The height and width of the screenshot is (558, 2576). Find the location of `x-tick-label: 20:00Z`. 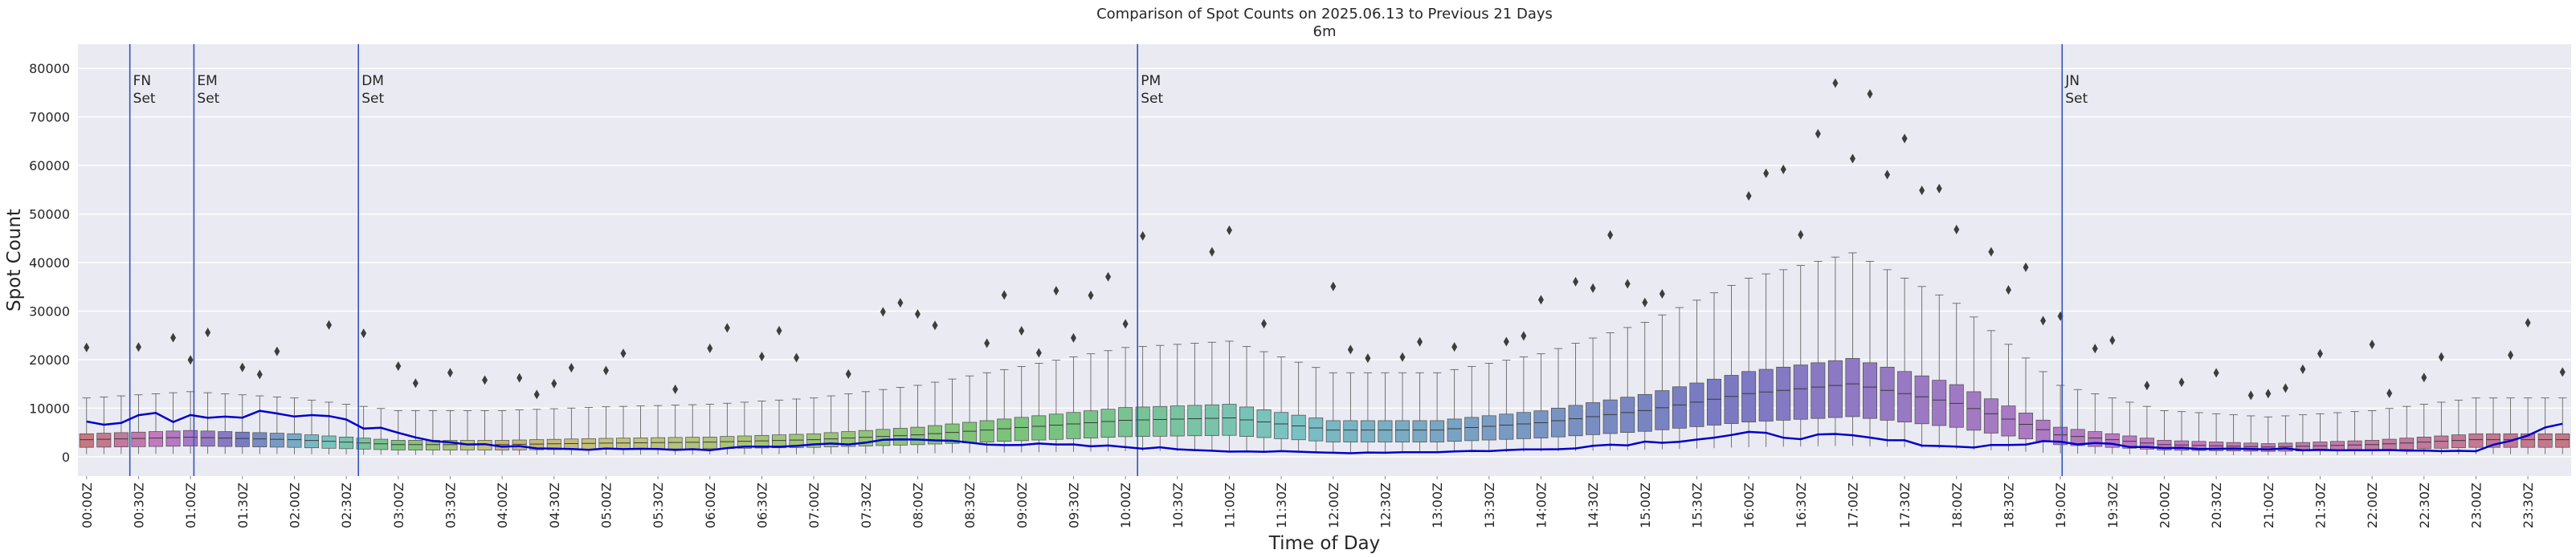

x-tick-label: 20:00Z is located at coordinates (2164, 505).